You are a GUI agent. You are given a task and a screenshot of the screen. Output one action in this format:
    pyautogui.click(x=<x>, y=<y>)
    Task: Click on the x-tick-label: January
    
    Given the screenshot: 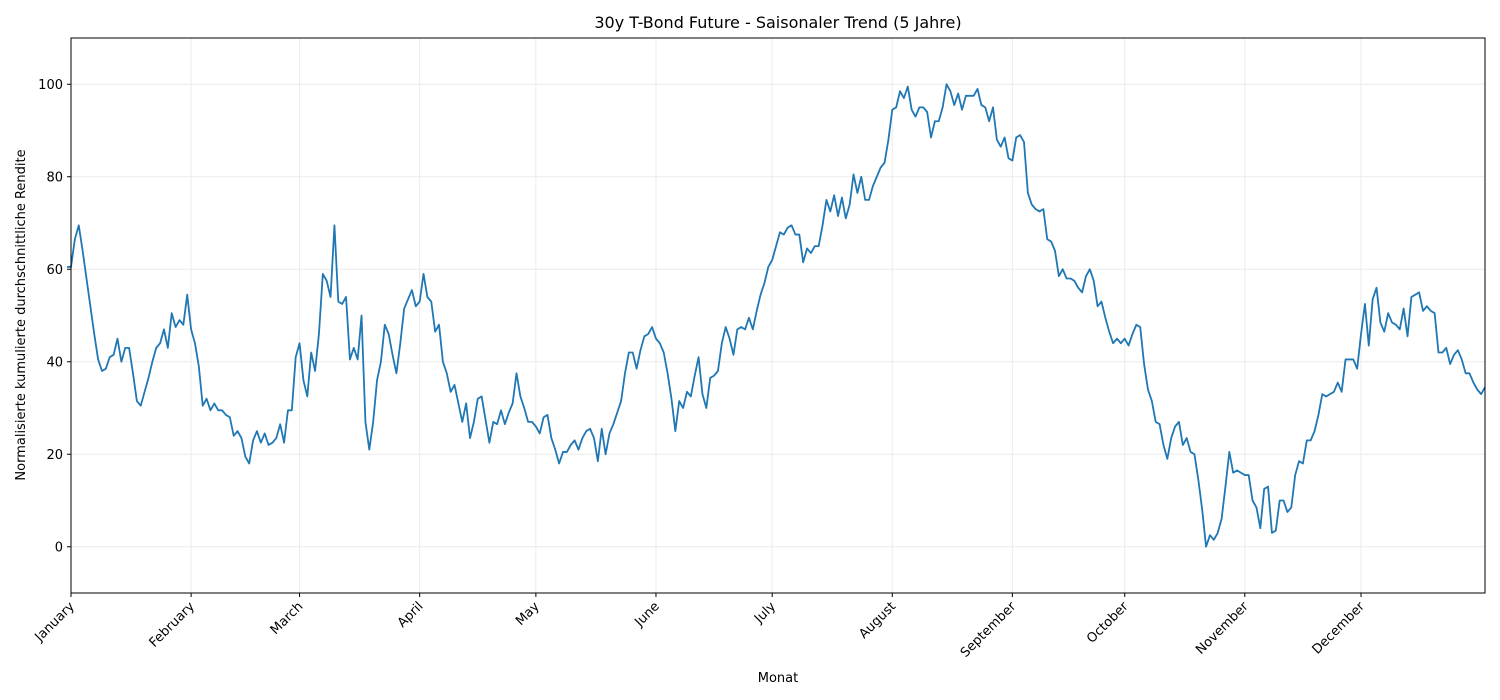 What is the action you would take?
    pyautogui.click(x=55, y=622)
    